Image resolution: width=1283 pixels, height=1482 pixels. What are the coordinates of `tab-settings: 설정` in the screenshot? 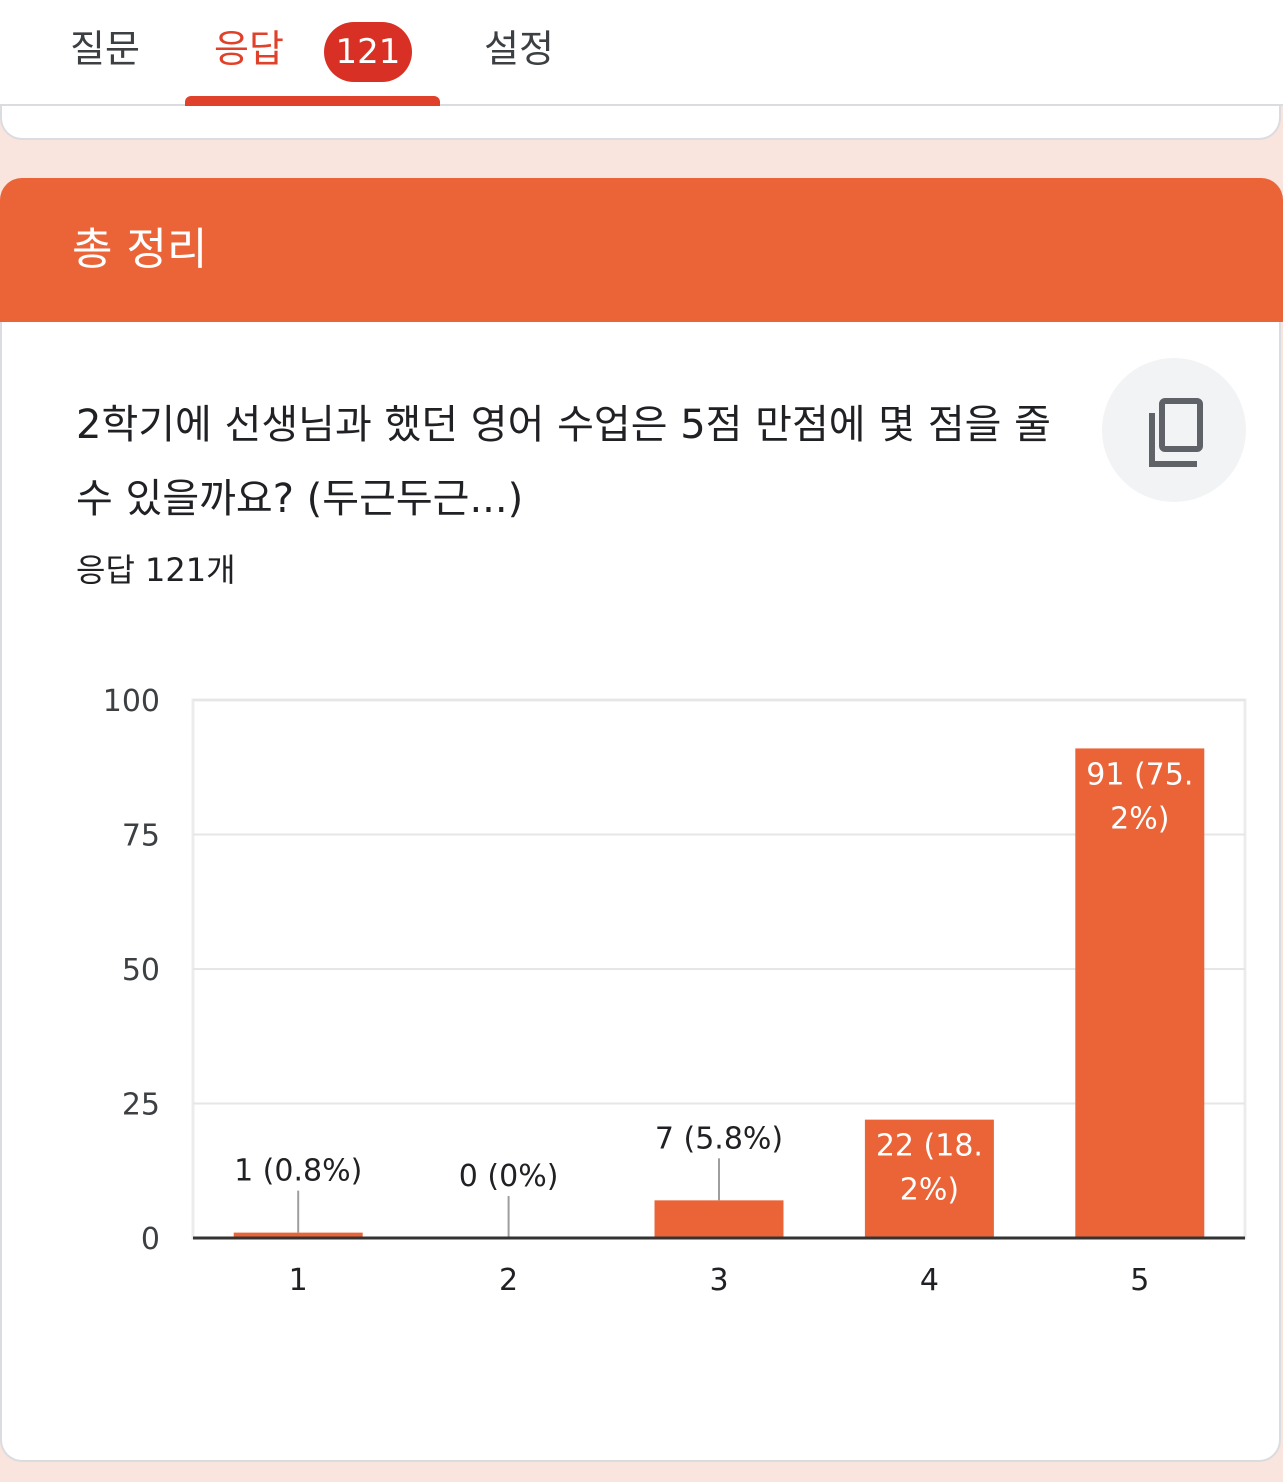 It's located at (519, 49).